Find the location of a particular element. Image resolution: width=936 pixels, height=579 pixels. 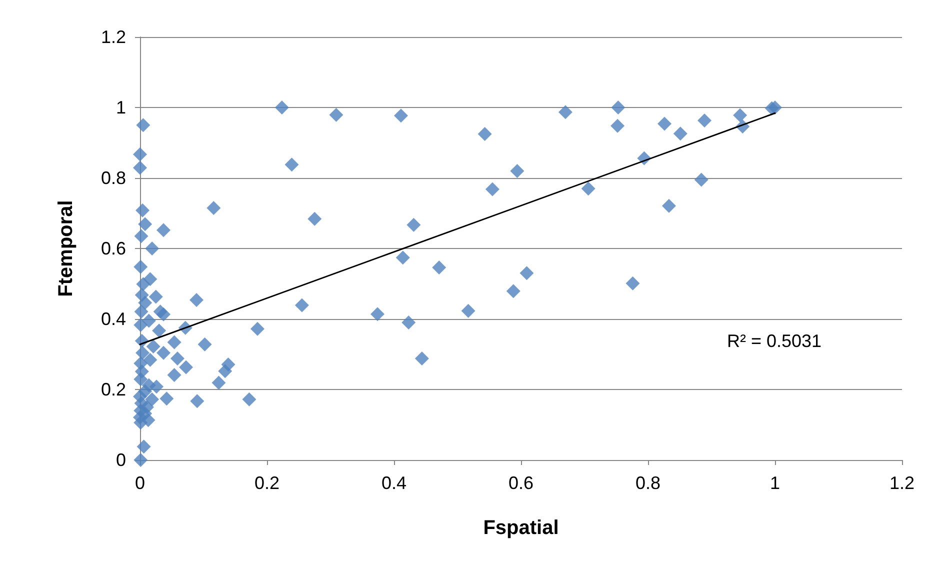

y-tick-label: 1 is located at coordinates (121, 108).